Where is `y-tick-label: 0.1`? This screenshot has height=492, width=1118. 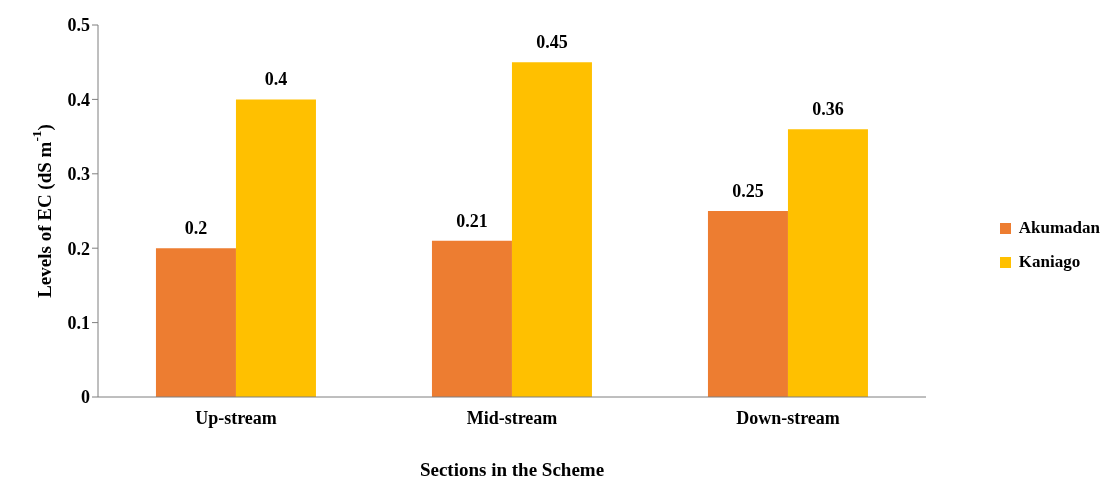 y-tick-label: 0.1 is located at coordinates (78, 322).